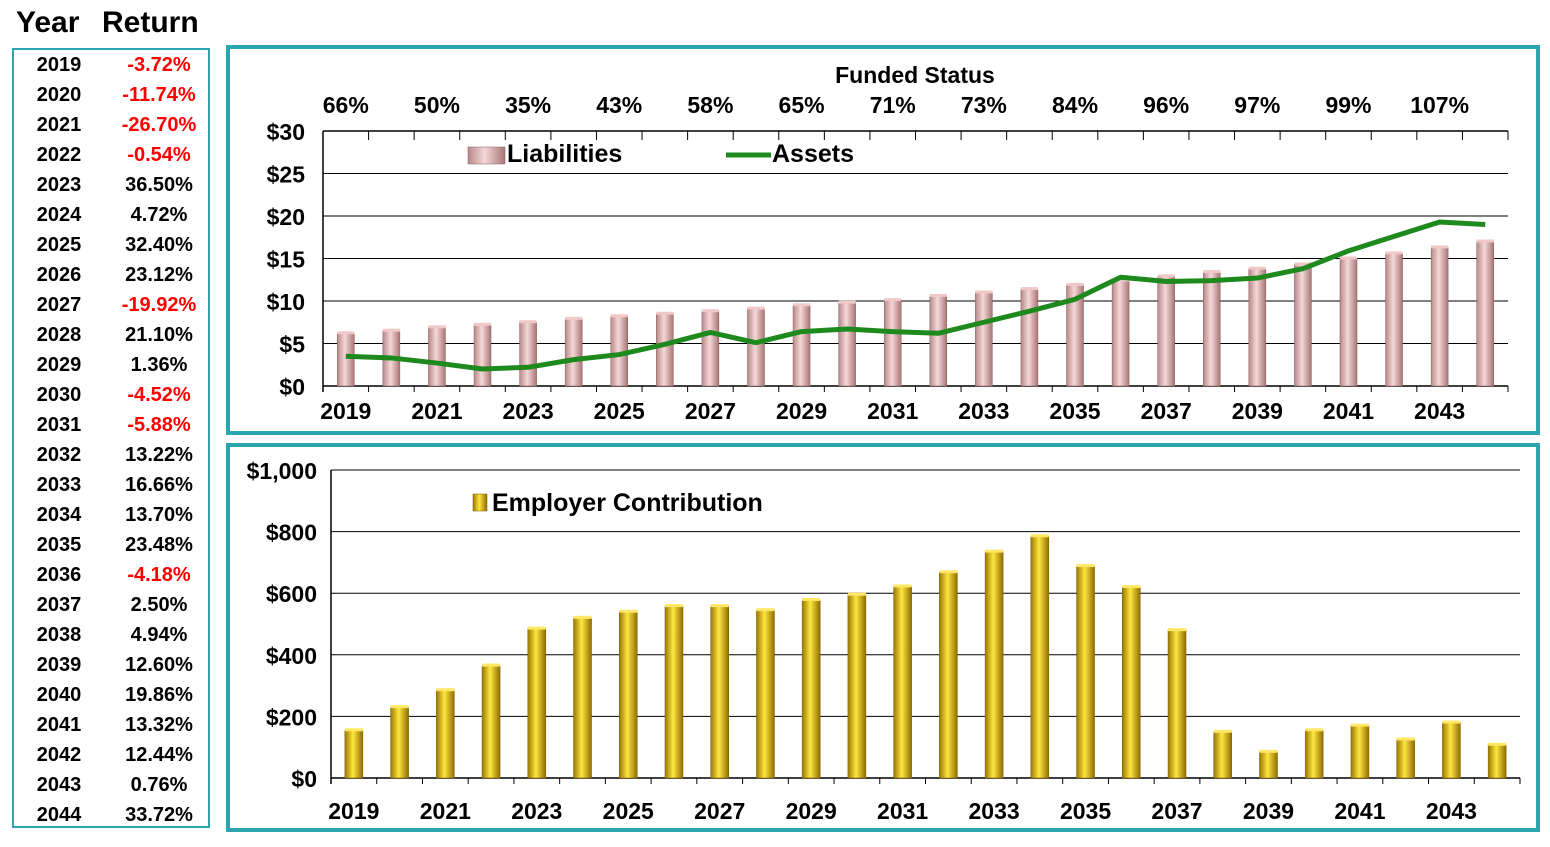  I want to click on x-tick-label: 2021, so click(436, 411).